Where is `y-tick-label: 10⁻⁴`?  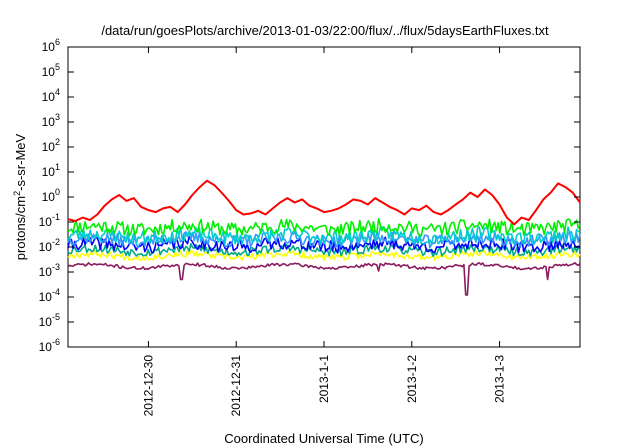
y-tick-label: 10⁻⁴ is located at coordinates (49, 295).